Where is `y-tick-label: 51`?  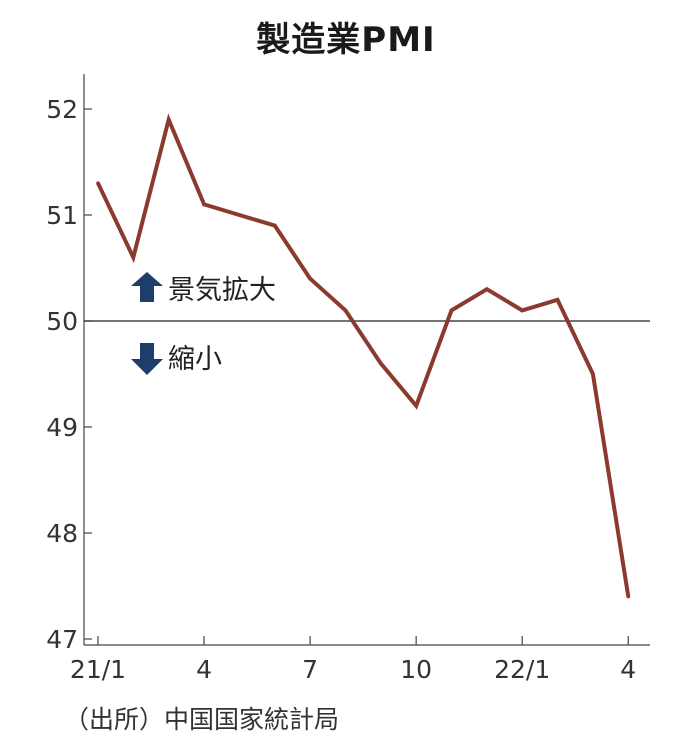
y-tick-label: 51 is located at coordinates (62, 215).